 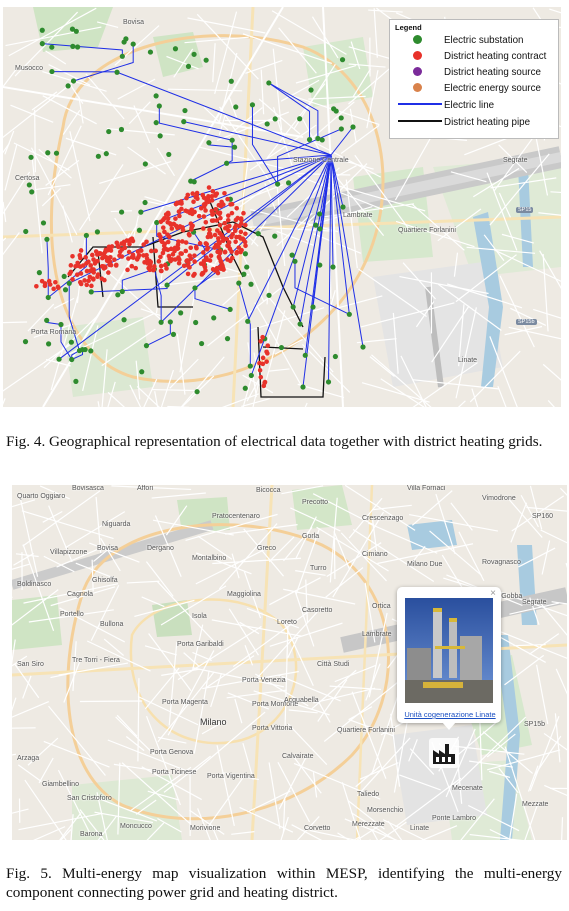 What do you see at coordinates (205, 828) in the screenshot?
I see `map-place-label: Morivione` at bounding box center [205, 828].